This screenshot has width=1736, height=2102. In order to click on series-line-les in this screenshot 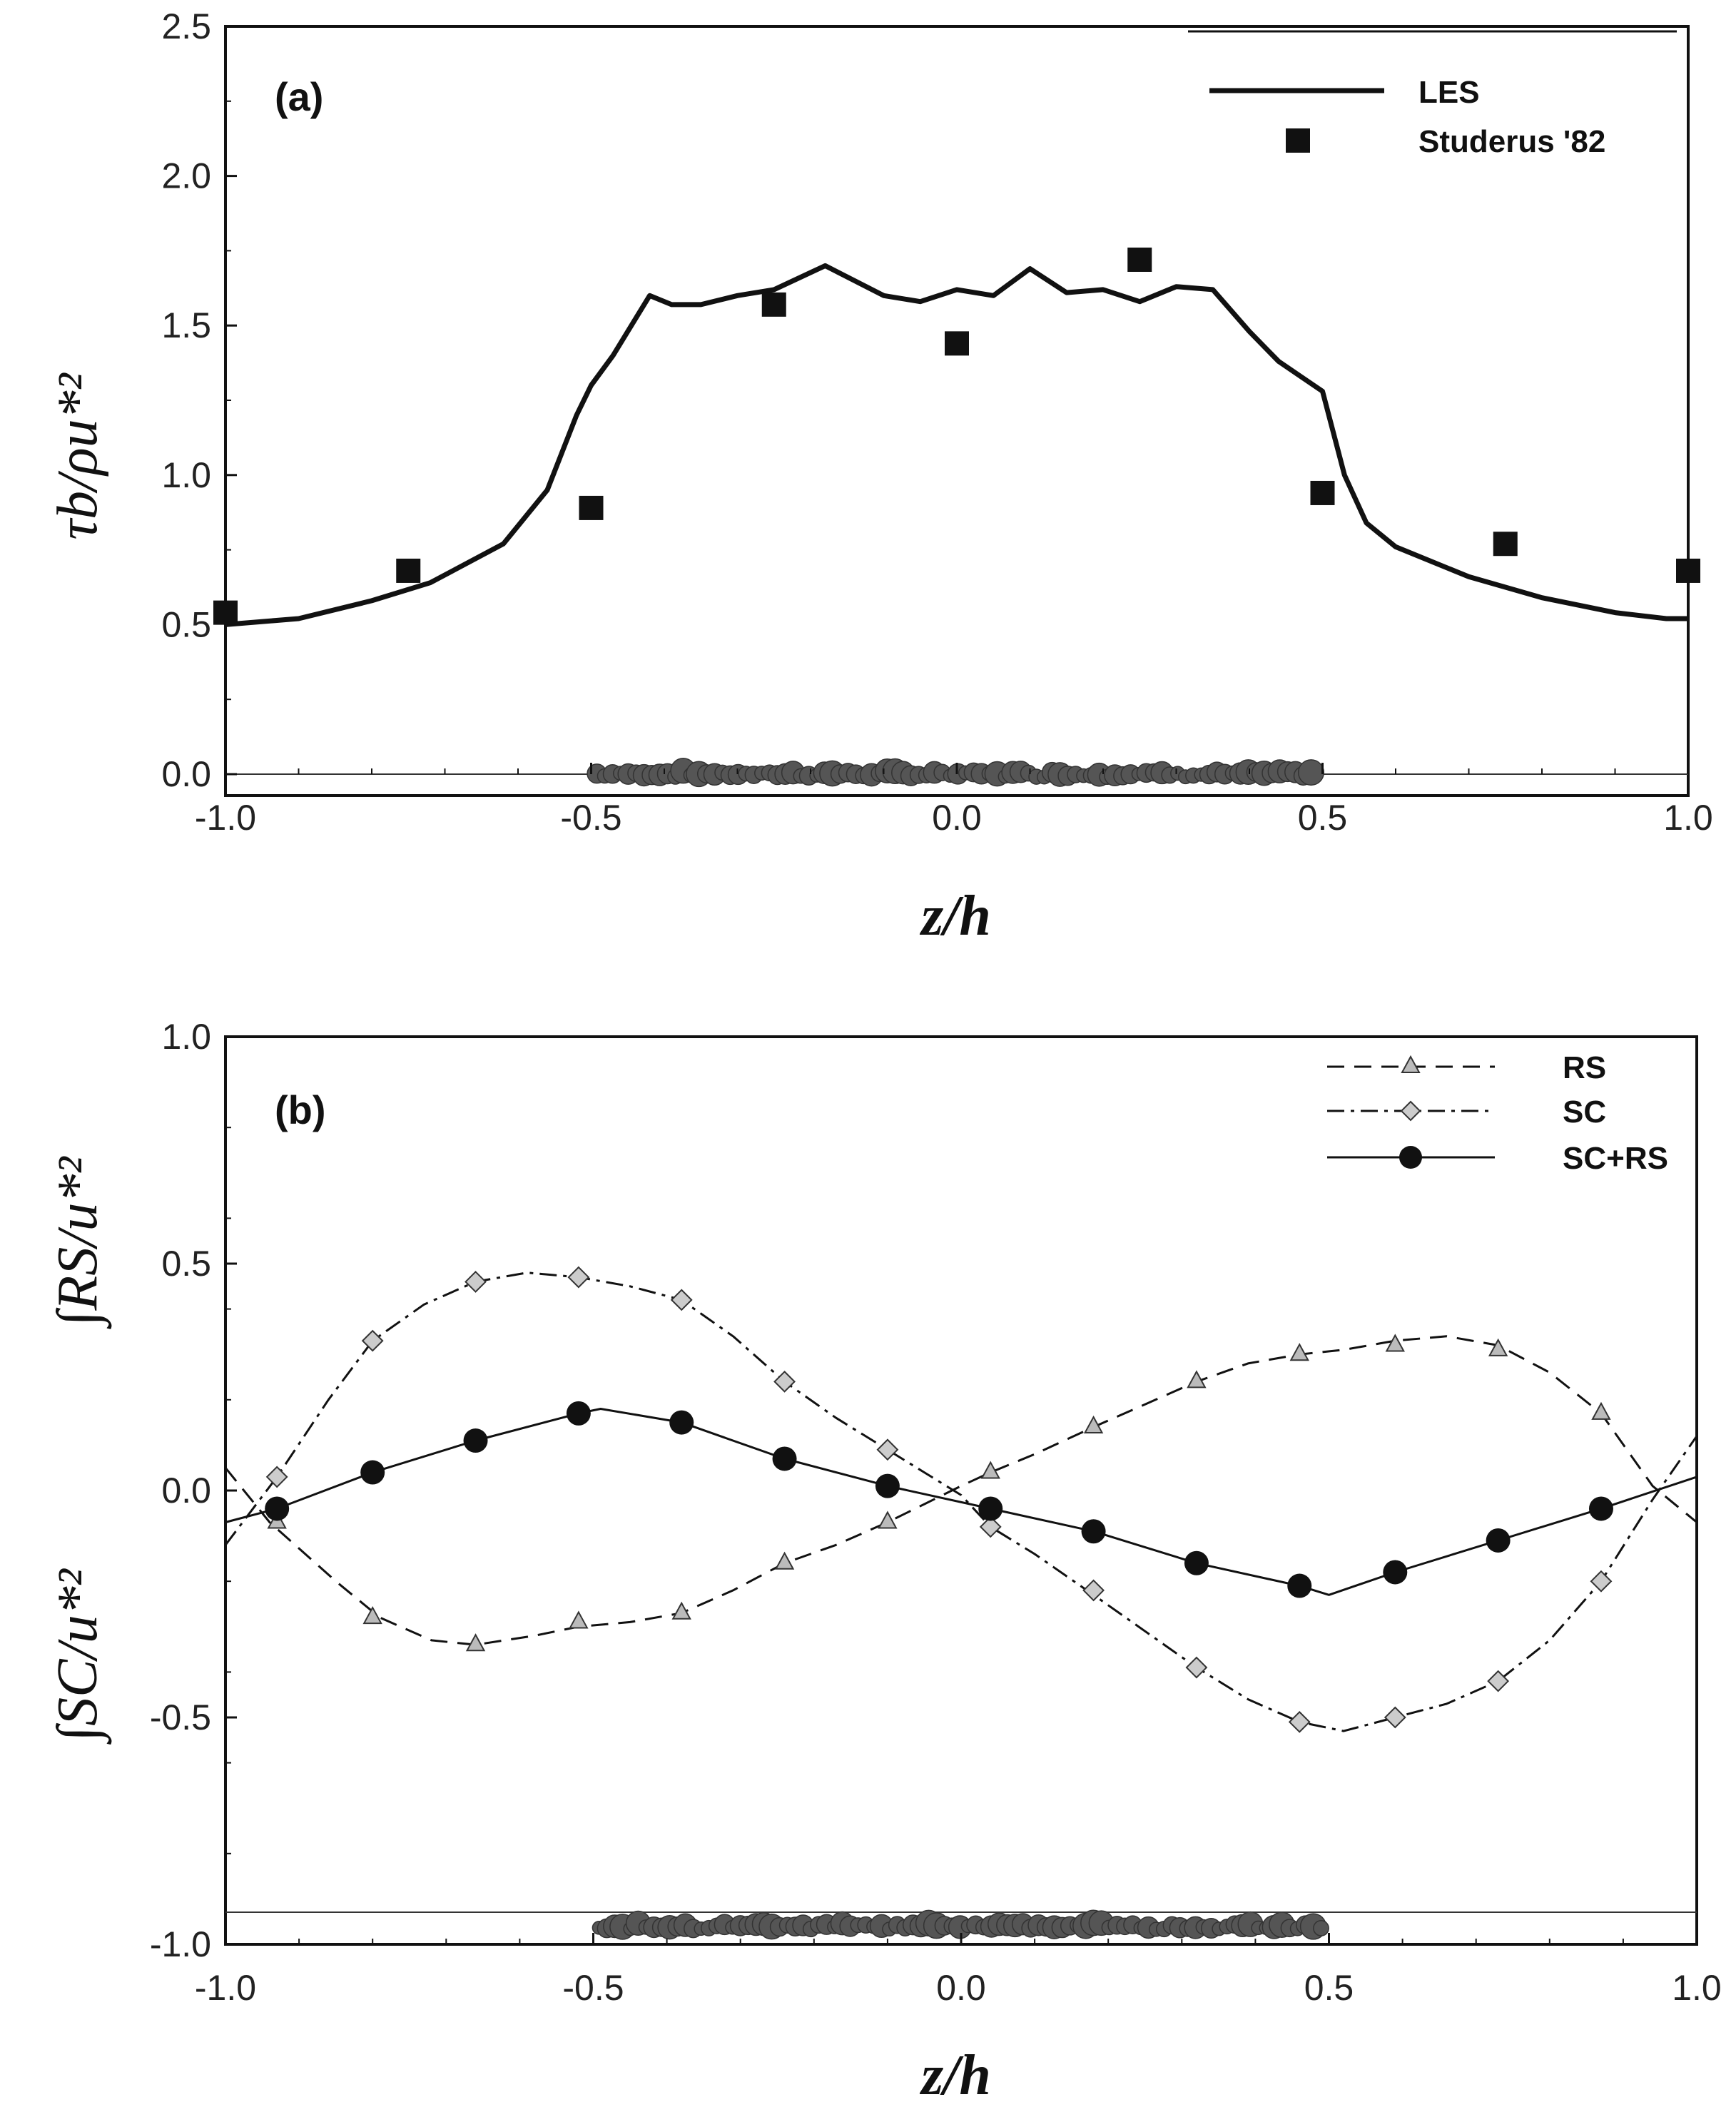, I will do `click(956, 445)`.